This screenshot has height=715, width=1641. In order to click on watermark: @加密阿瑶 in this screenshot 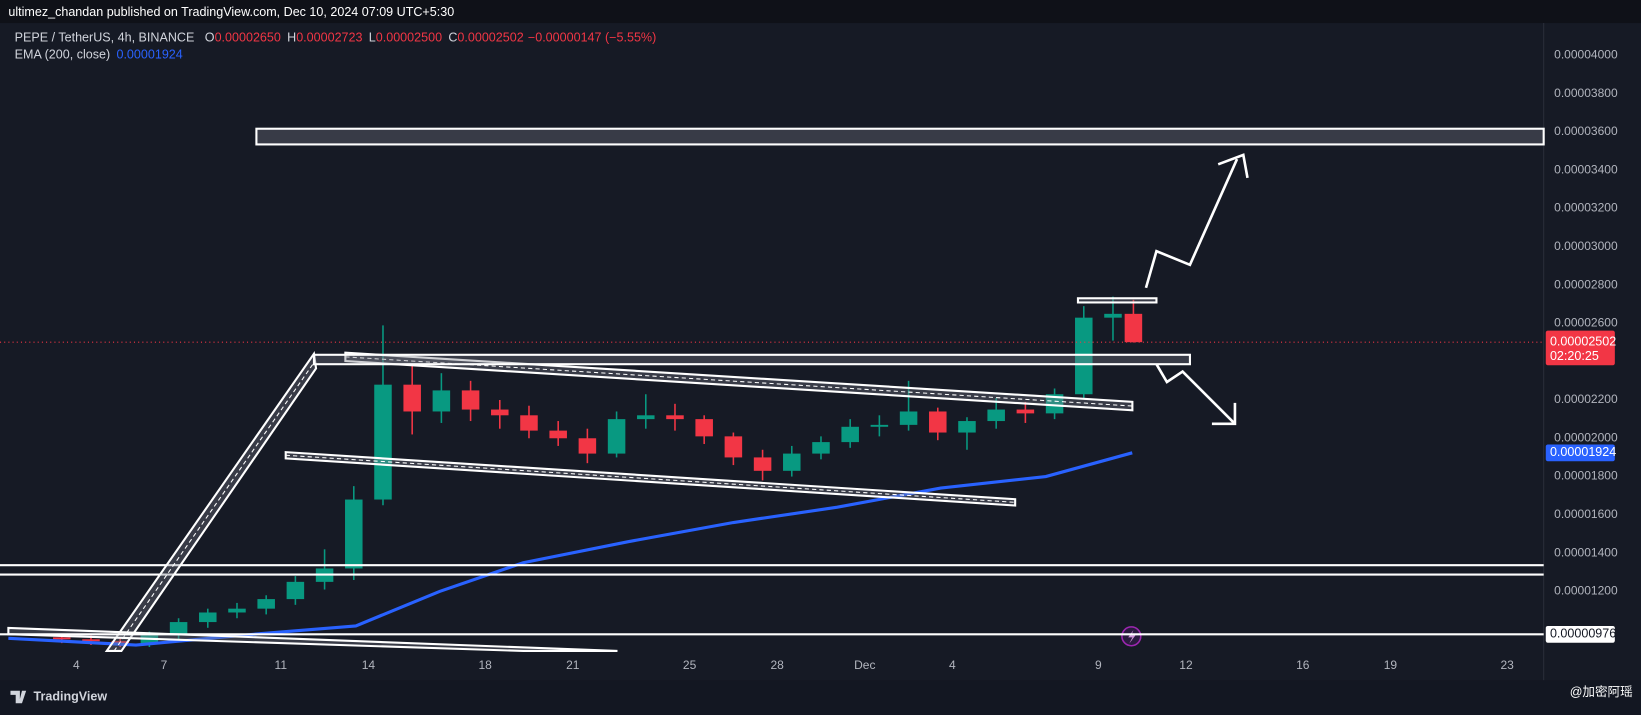, I will do `click(1601, 691)`.